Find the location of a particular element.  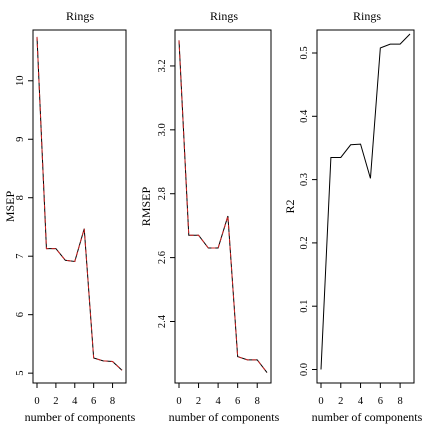

y-tick-label: 2.8 is located at coordinates (162, 193).